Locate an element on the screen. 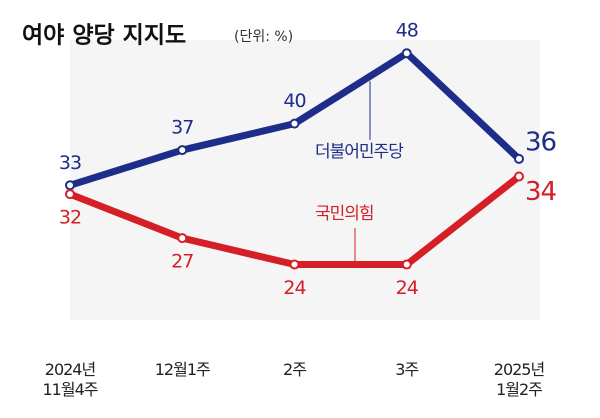 Image resolution: width=600 pixels, height=418 pixels. x-tick-label: 2025년 1월2주 is located at coordinates (519, 379).